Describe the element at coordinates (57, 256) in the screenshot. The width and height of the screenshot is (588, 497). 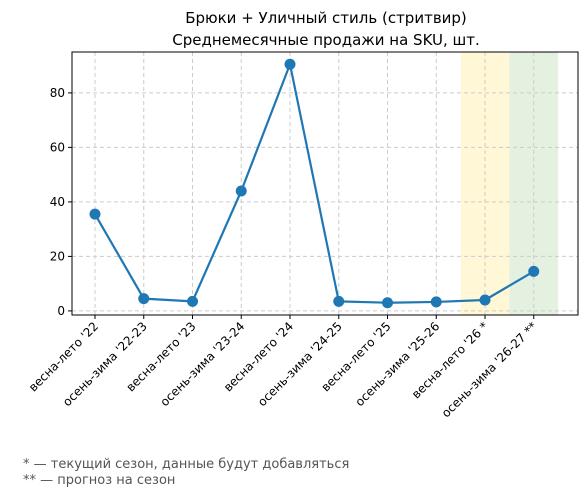
I see `y-tick-label: 20` at that location.